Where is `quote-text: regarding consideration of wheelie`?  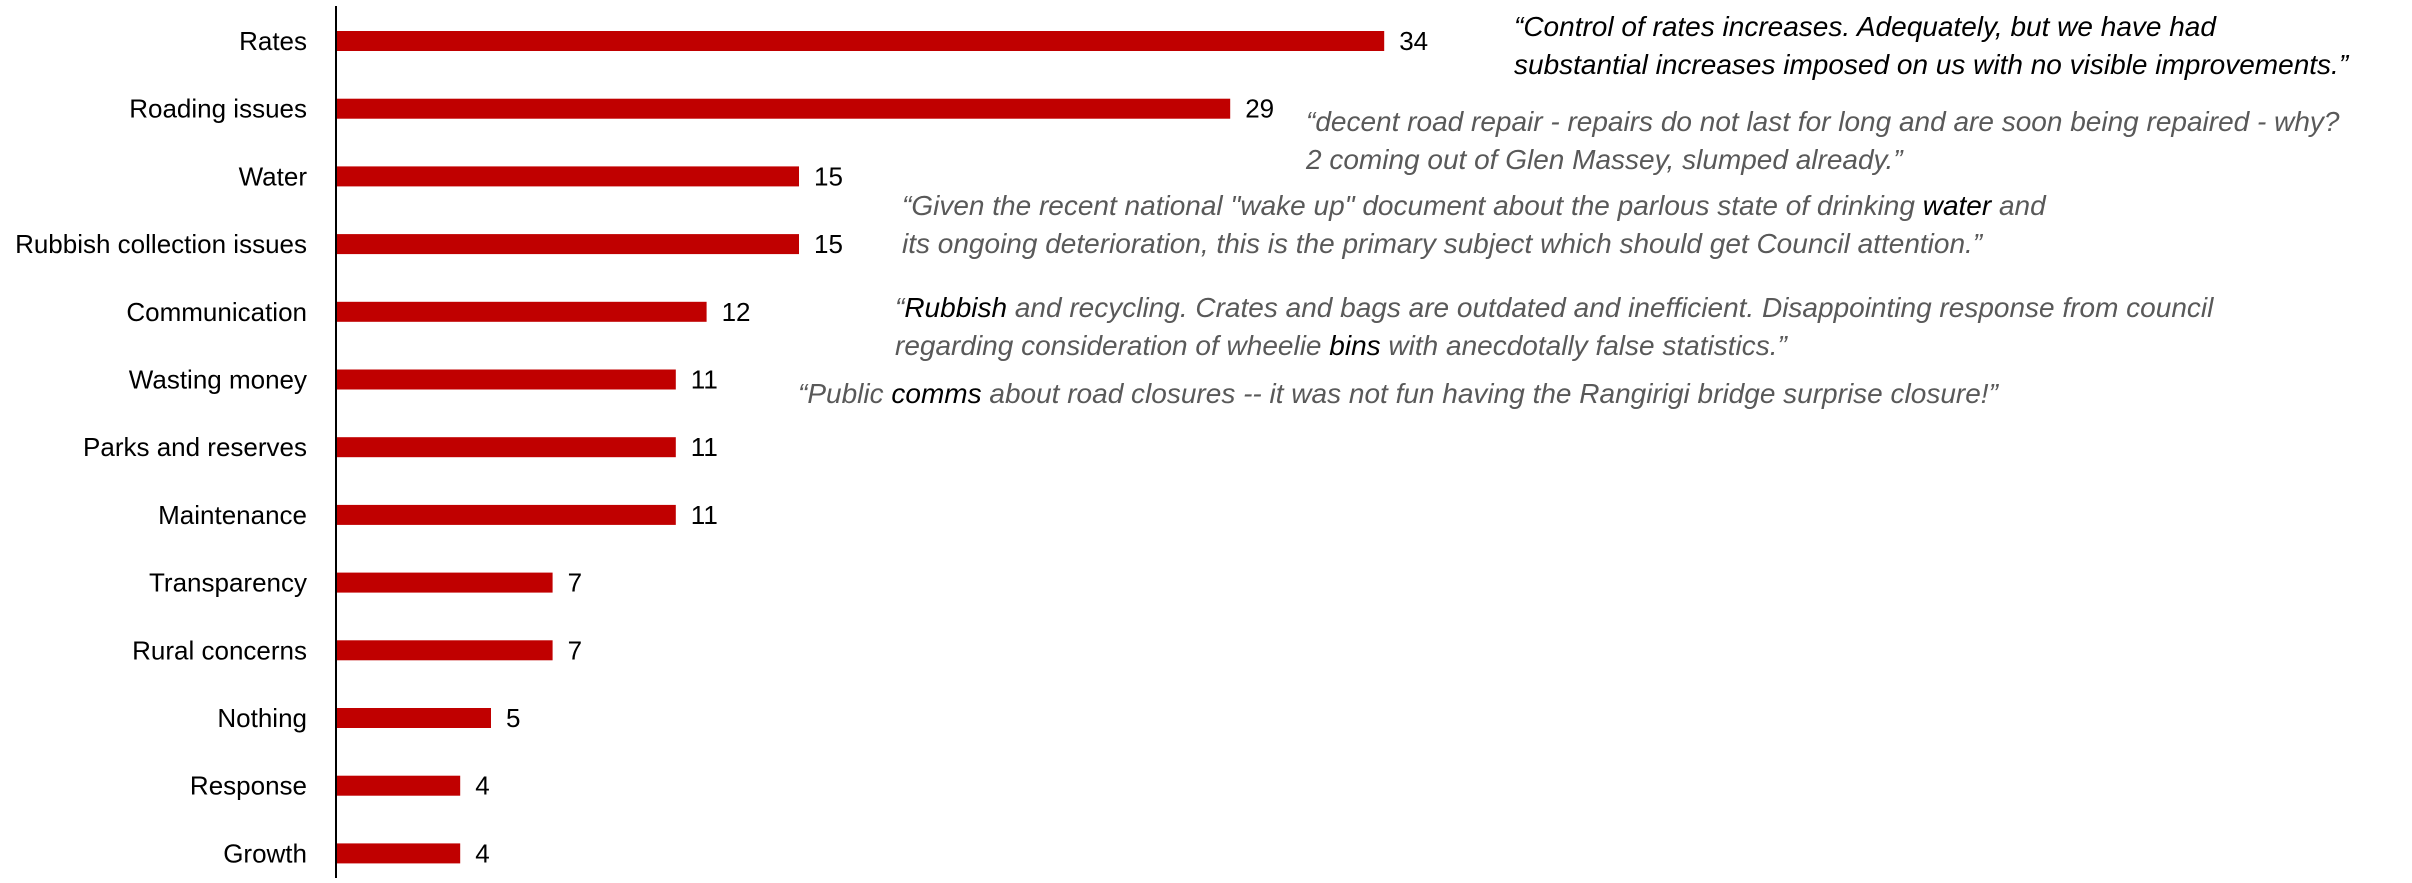 quote-text: regarding consideration of wheelie is located at coordinates (1112, 345).